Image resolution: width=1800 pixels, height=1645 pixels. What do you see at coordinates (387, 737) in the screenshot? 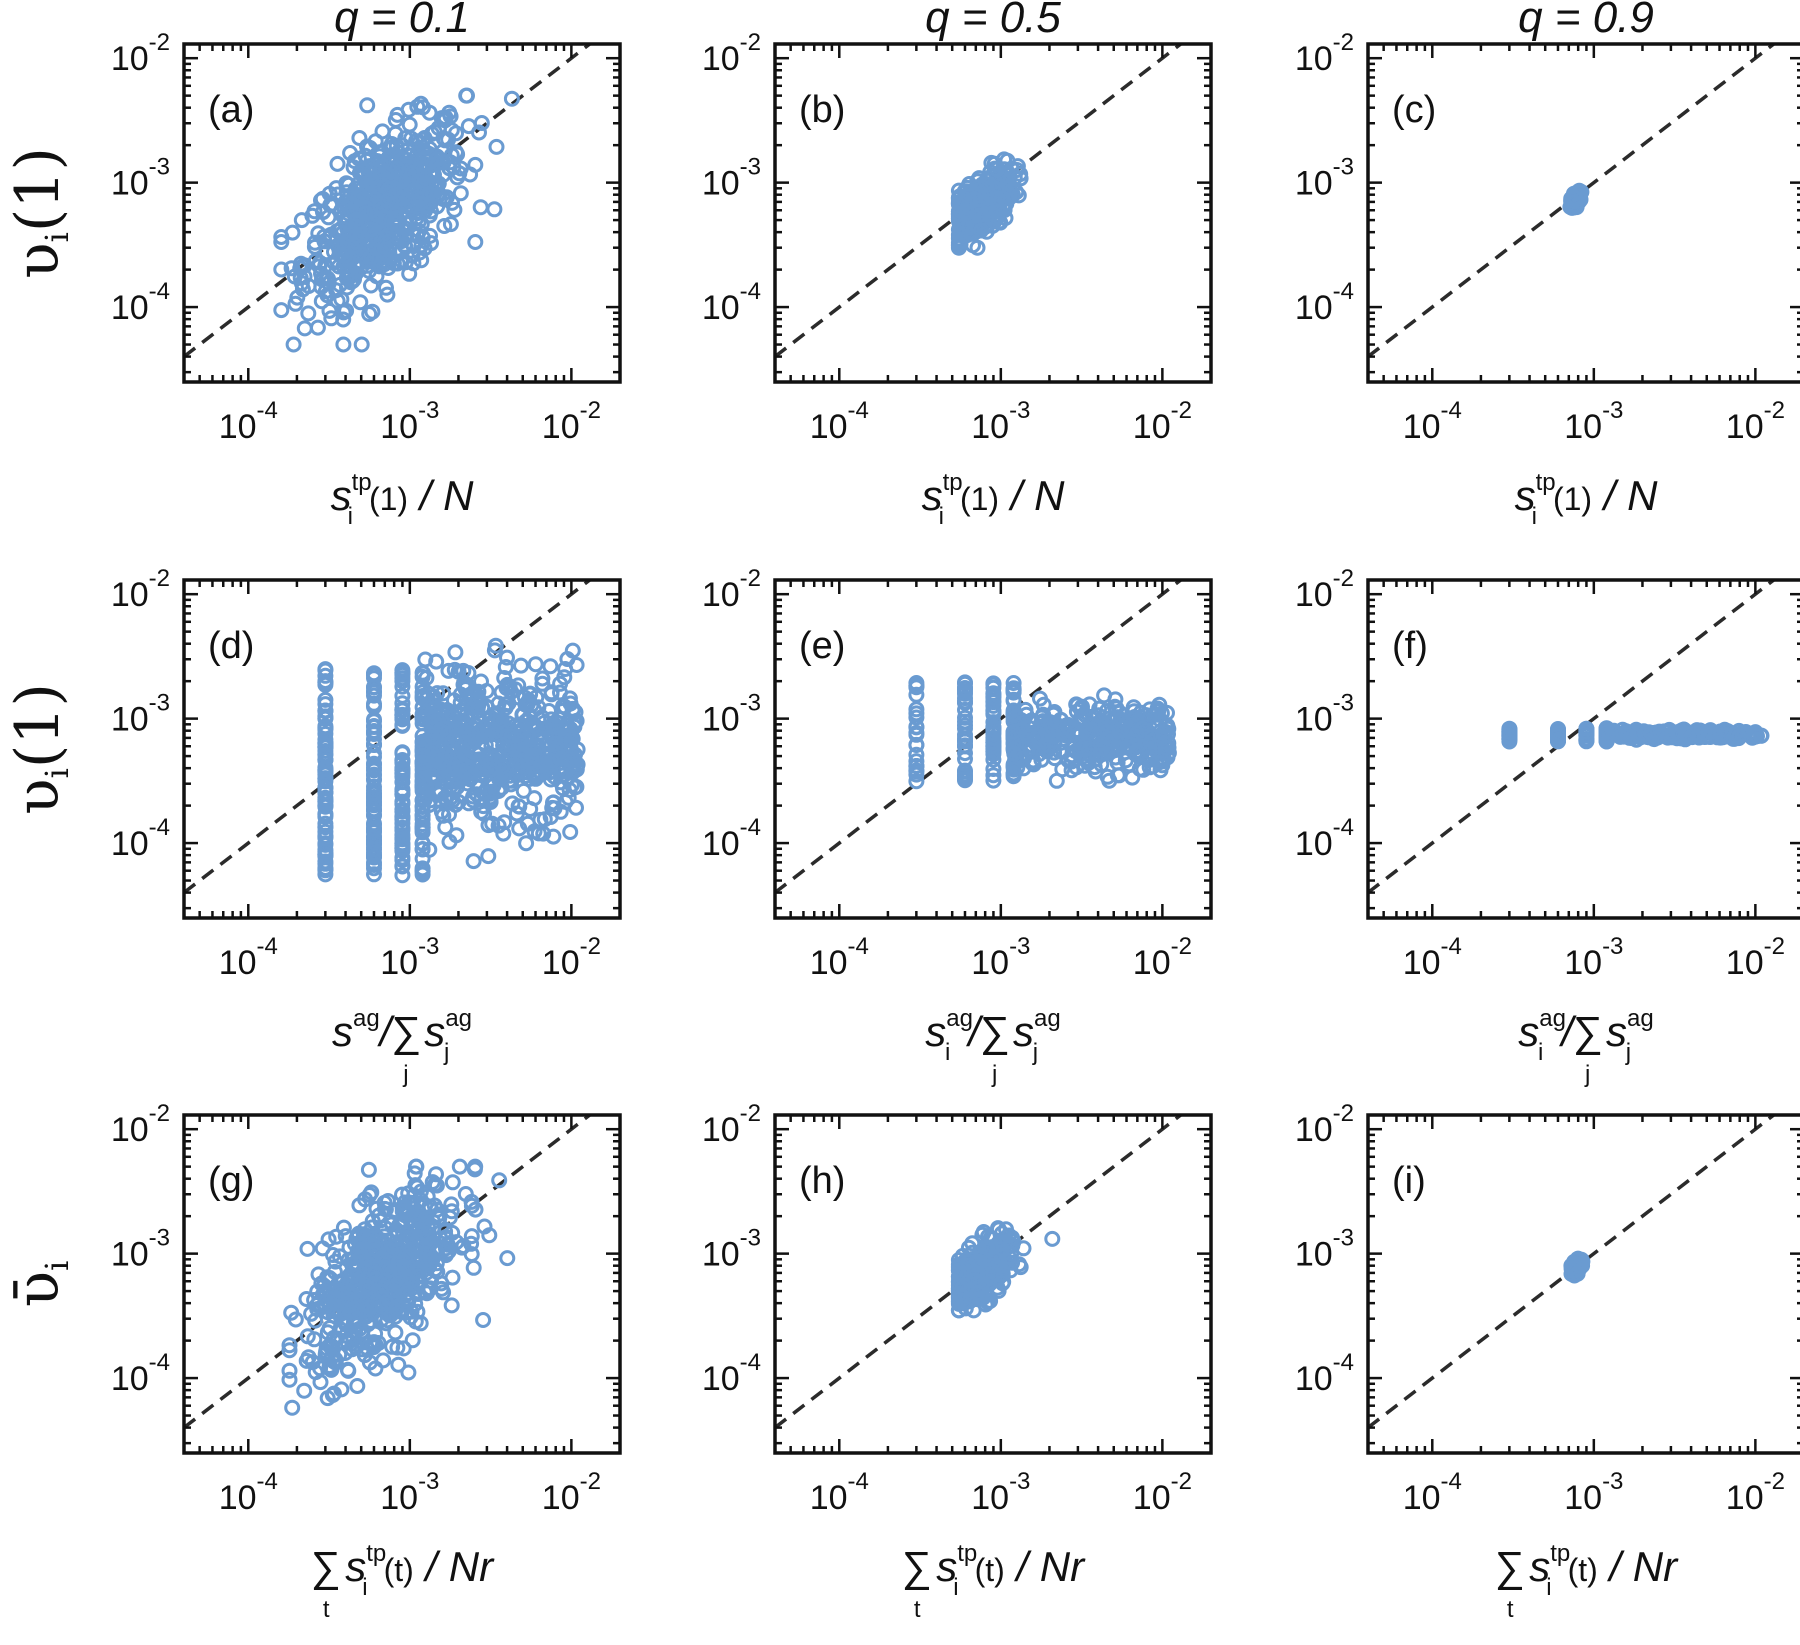
I see `diagonal-line` at bounding box center [387, 737].